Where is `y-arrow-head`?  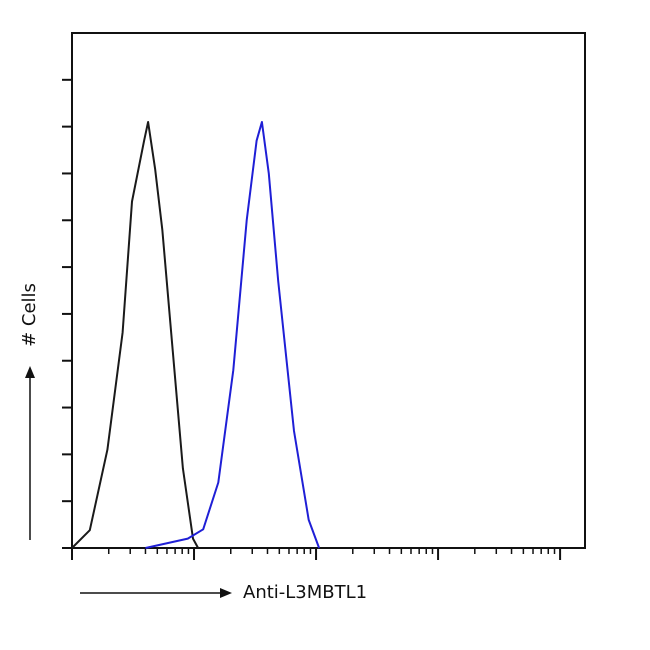
y-arrow-head is located at coordinates (30, 372).